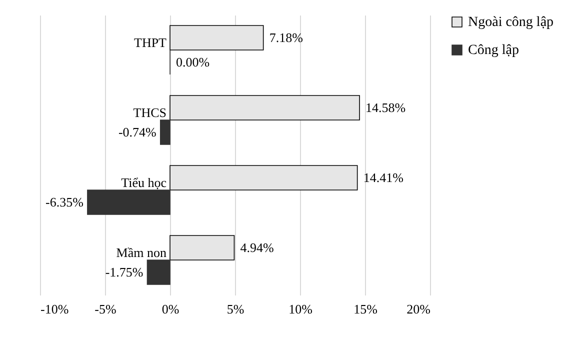 The width and height of the screenshot is (579, 349). Describe the element at coordinates (383, 177) in the screenshot. I see `data-label: 14.41%` at that location.